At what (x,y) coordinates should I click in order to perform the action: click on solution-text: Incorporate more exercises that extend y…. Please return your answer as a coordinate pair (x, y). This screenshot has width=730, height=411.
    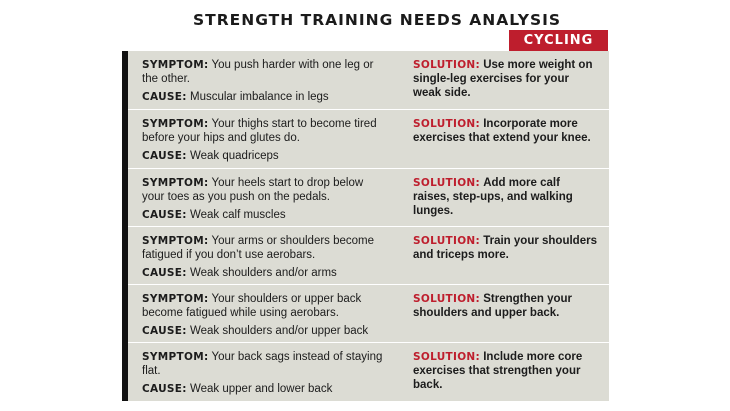
    Looking at the image, I should click on (502, 131).